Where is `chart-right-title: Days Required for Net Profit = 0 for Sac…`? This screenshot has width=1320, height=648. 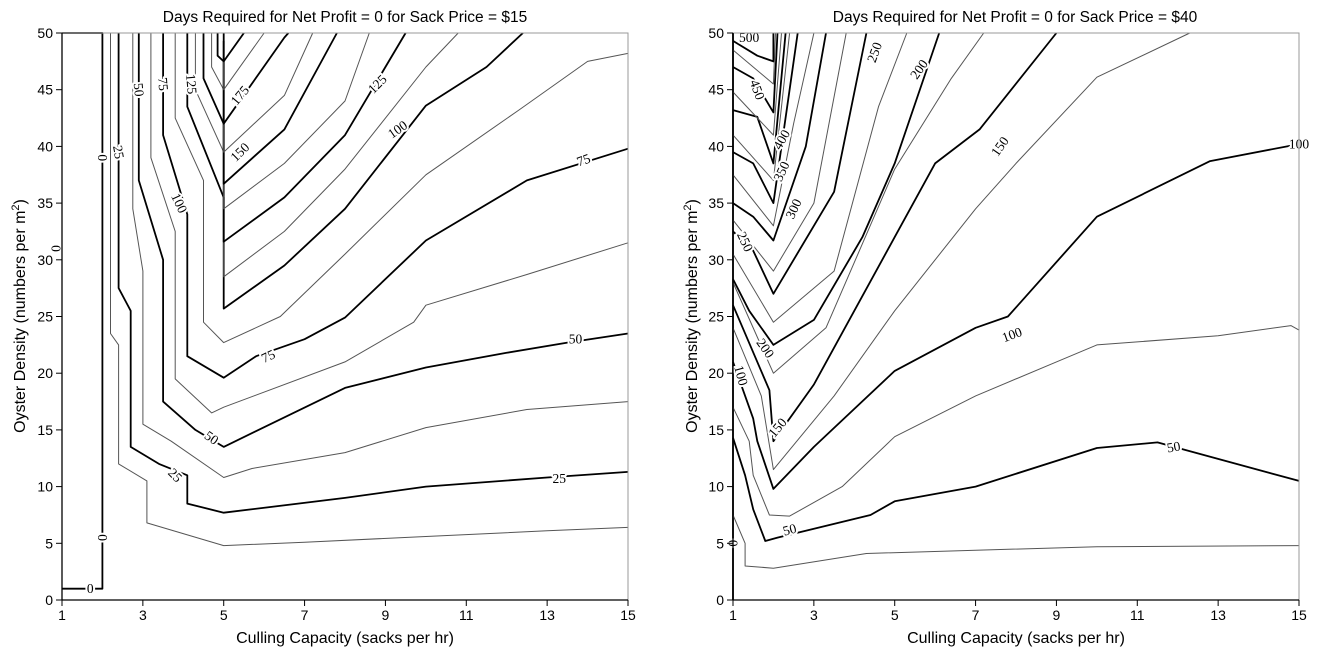 chart-right-title: Days Required for Net Profit = 0 for Sac… is located at coordinates (1015, 17).